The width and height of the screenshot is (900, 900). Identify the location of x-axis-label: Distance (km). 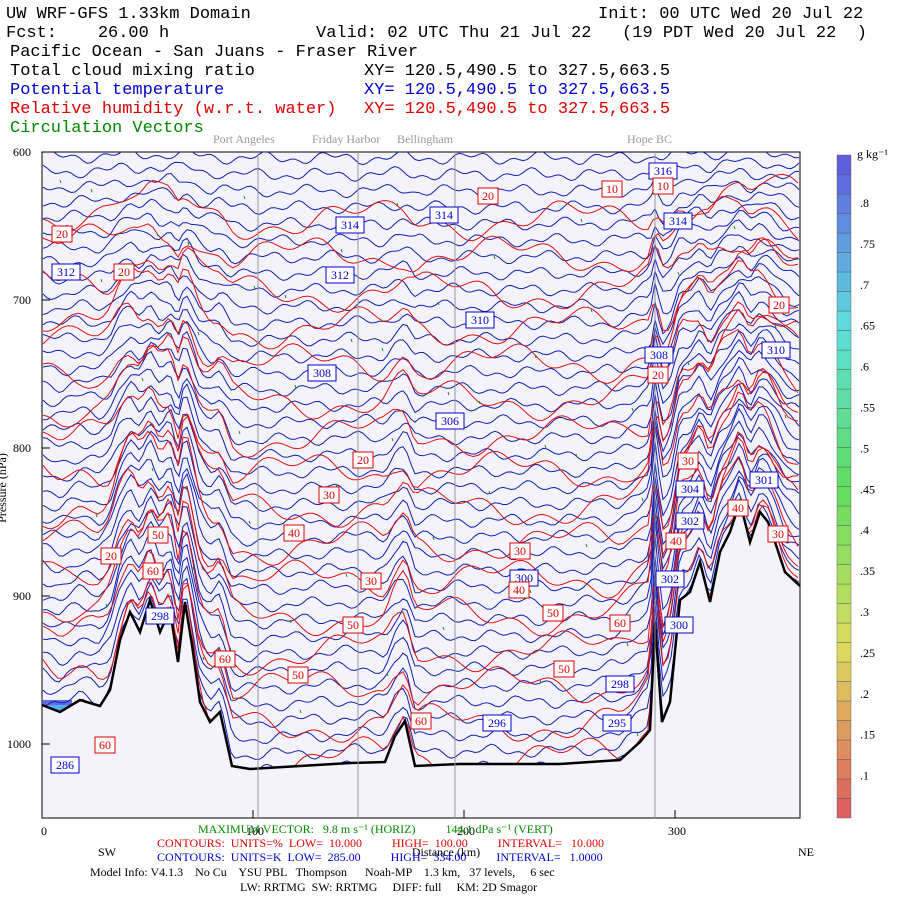
(446, 852).